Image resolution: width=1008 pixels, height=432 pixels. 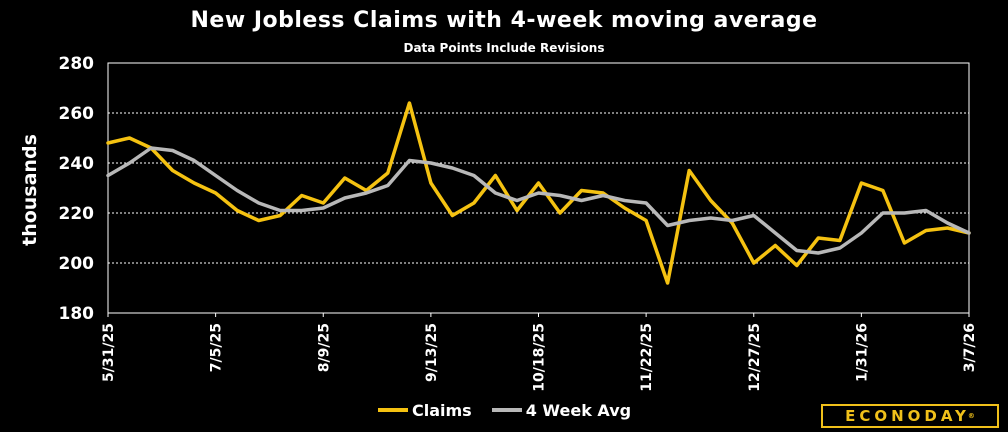 I want to click on legend-label-claims: Claims, so click(x=442, y=410).